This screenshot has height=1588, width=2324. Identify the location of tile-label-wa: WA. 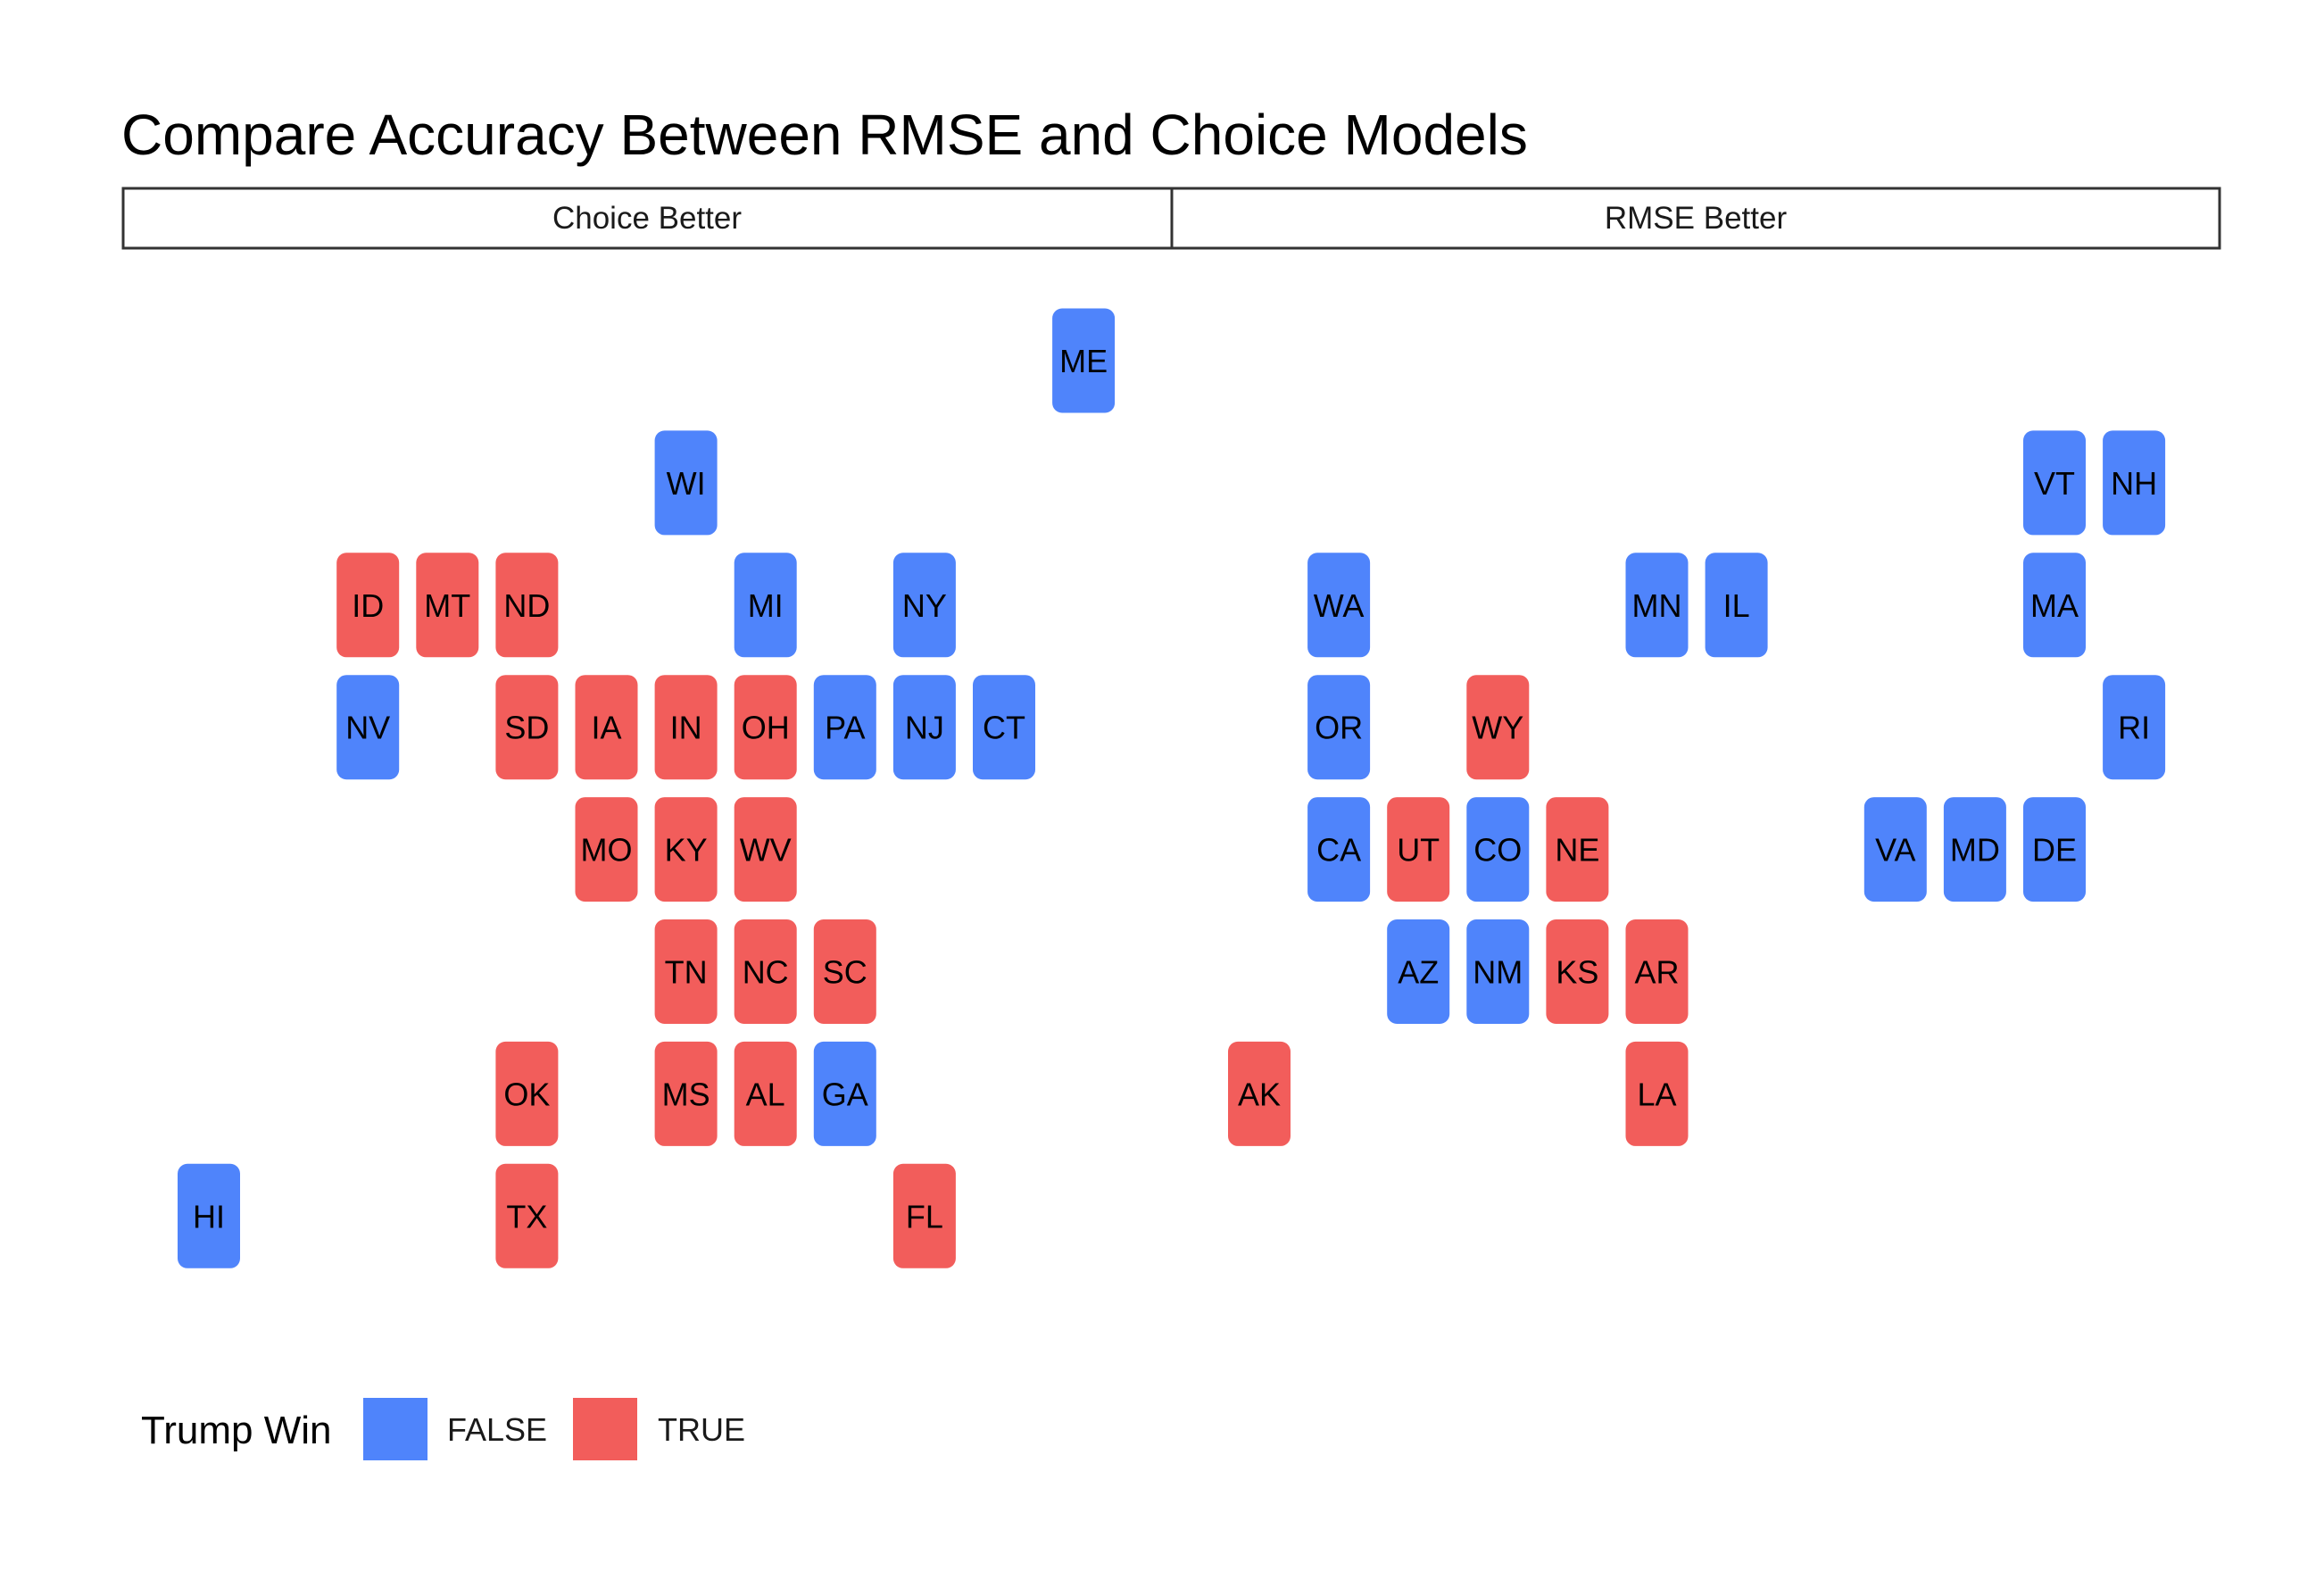
(1339, 605).